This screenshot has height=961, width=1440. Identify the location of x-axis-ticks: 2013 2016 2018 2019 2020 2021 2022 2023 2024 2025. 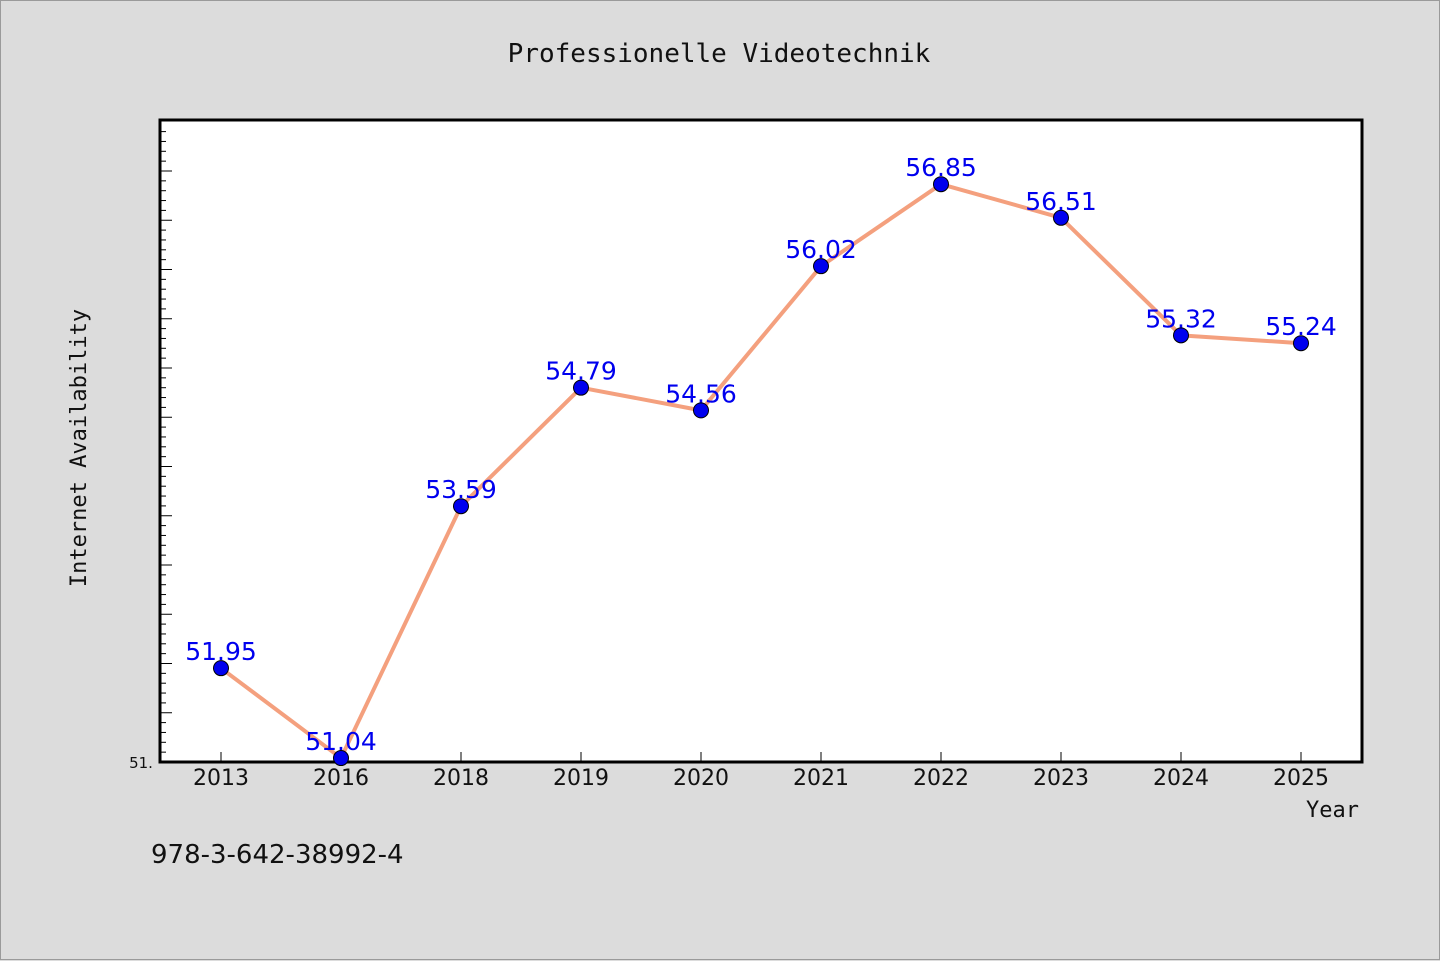
(761, 771).